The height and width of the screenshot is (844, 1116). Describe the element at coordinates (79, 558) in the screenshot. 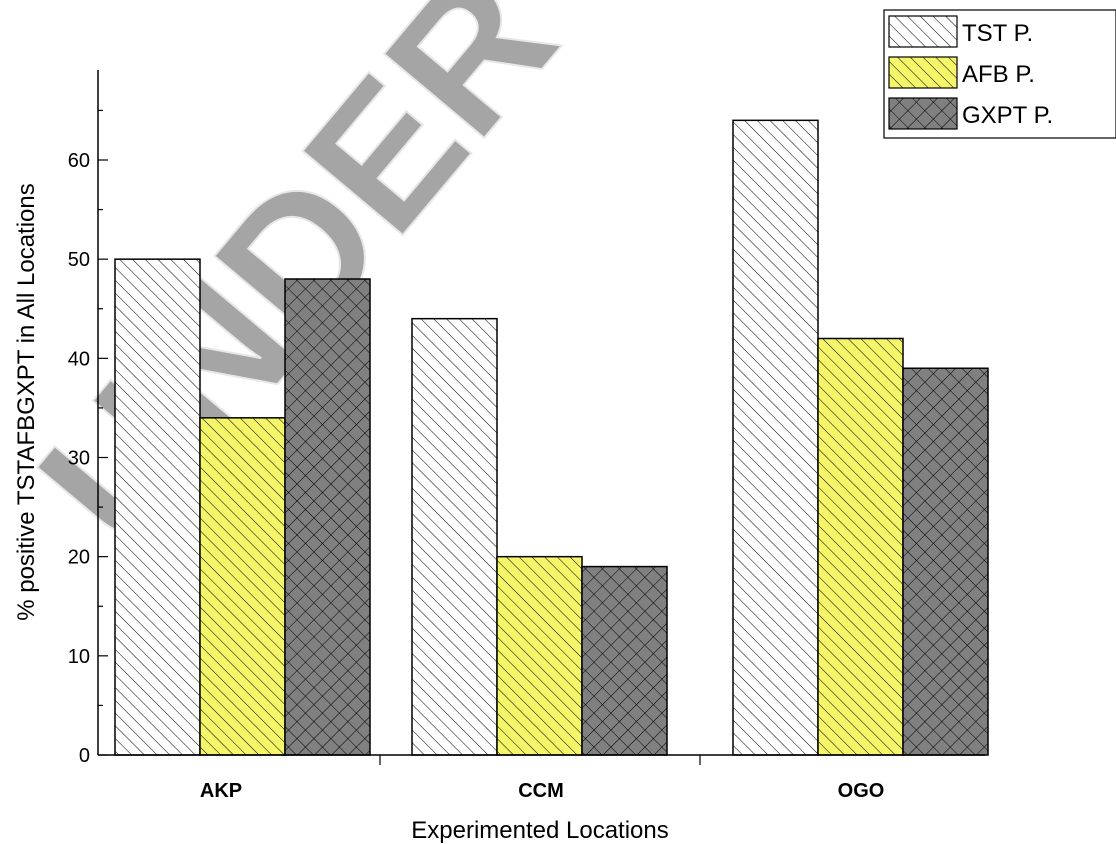

I see `y-tick-label: 20` at that location.